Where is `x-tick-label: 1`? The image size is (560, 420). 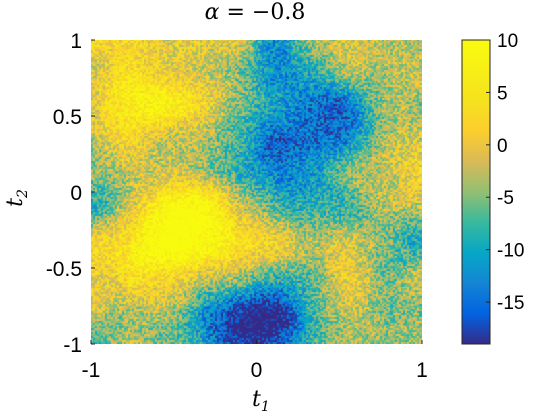 x-tick-label: 1 is located at coordinates (422, 370).